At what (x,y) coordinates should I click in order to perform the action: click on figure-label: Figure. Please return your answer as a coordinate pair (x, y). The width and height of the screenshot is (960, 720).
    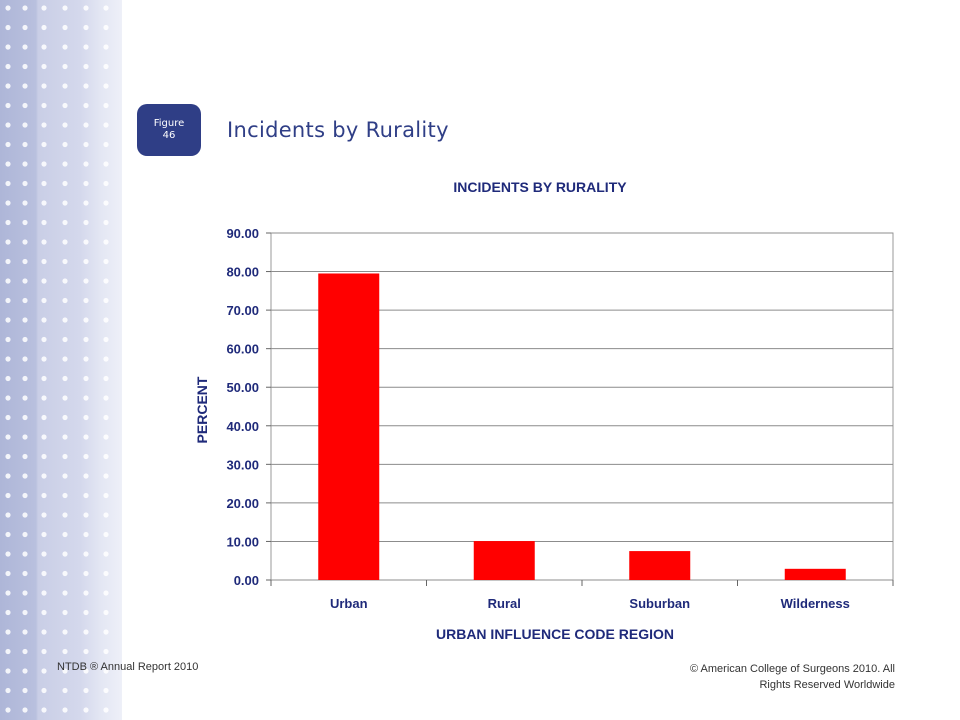
    Looking at the image, I should click on (169, 123).